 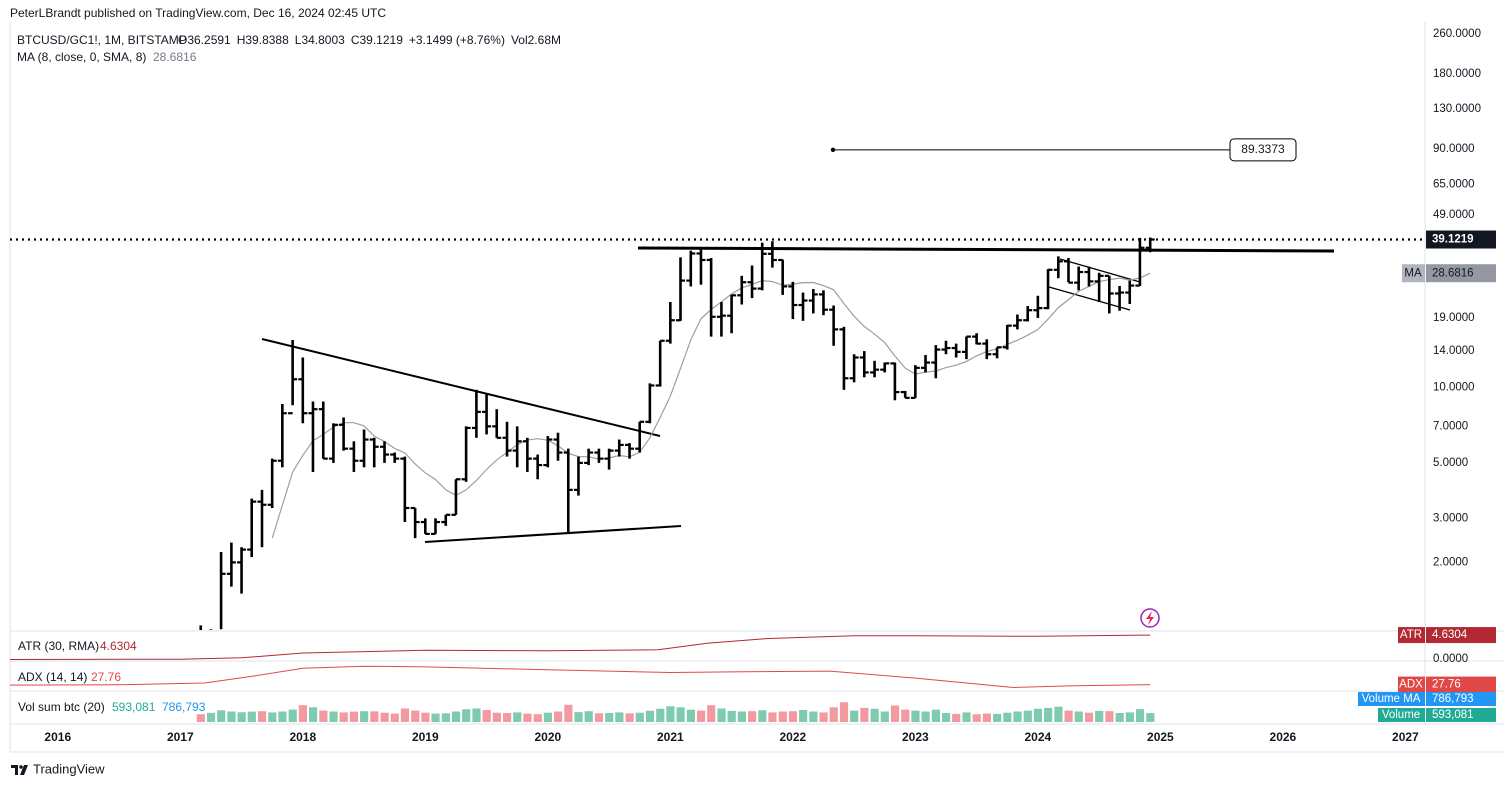 What do you see at coordinates (1411, 635) in the screenshot?
I see `atr-tag-box` at bounding box center [1411, 635].